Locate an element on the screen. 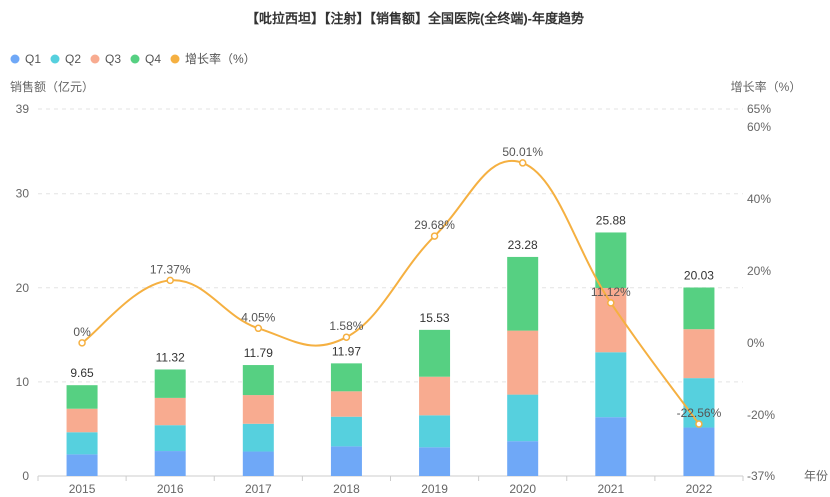 Image resolution: width=830 pixels, height=497 pixels. y-right-axis-title: 增长率（%） is located at coordinates (766, 86).